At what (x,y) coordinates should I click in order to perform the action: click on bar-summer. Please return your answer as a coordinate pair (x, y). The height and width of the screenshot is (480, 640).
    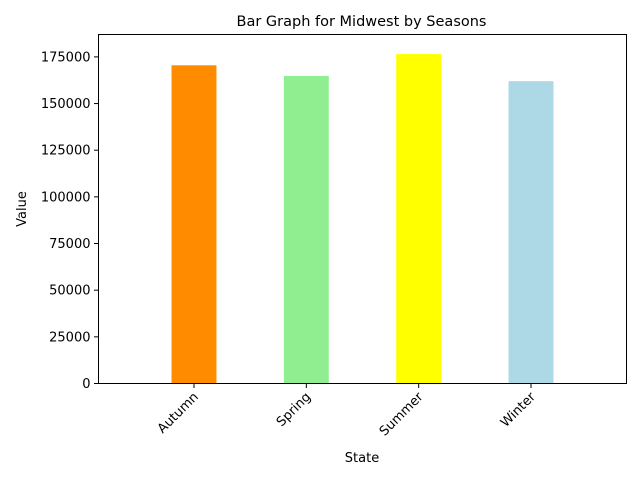
    Looking at the image, I should click on (419, 219).